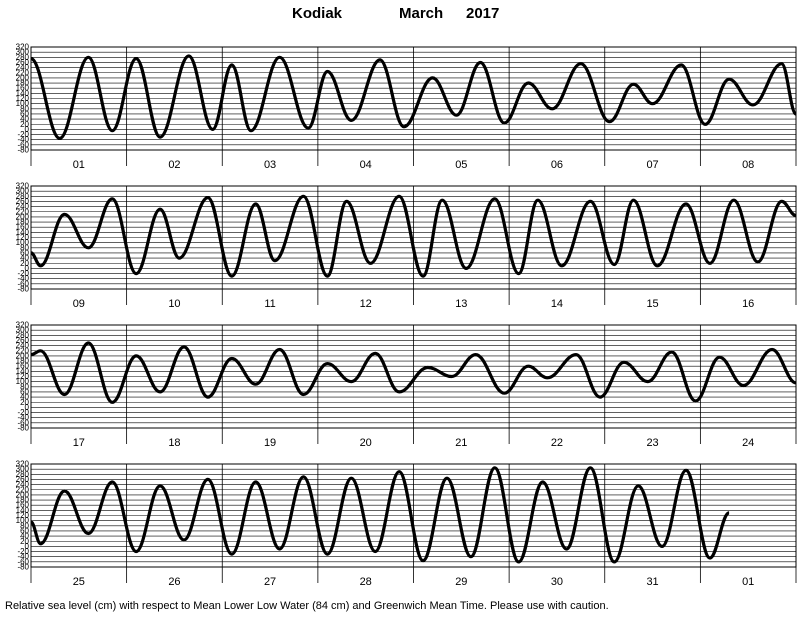 The image size is (800, 618). I want to click on day-label: 25, so click(79, 582).